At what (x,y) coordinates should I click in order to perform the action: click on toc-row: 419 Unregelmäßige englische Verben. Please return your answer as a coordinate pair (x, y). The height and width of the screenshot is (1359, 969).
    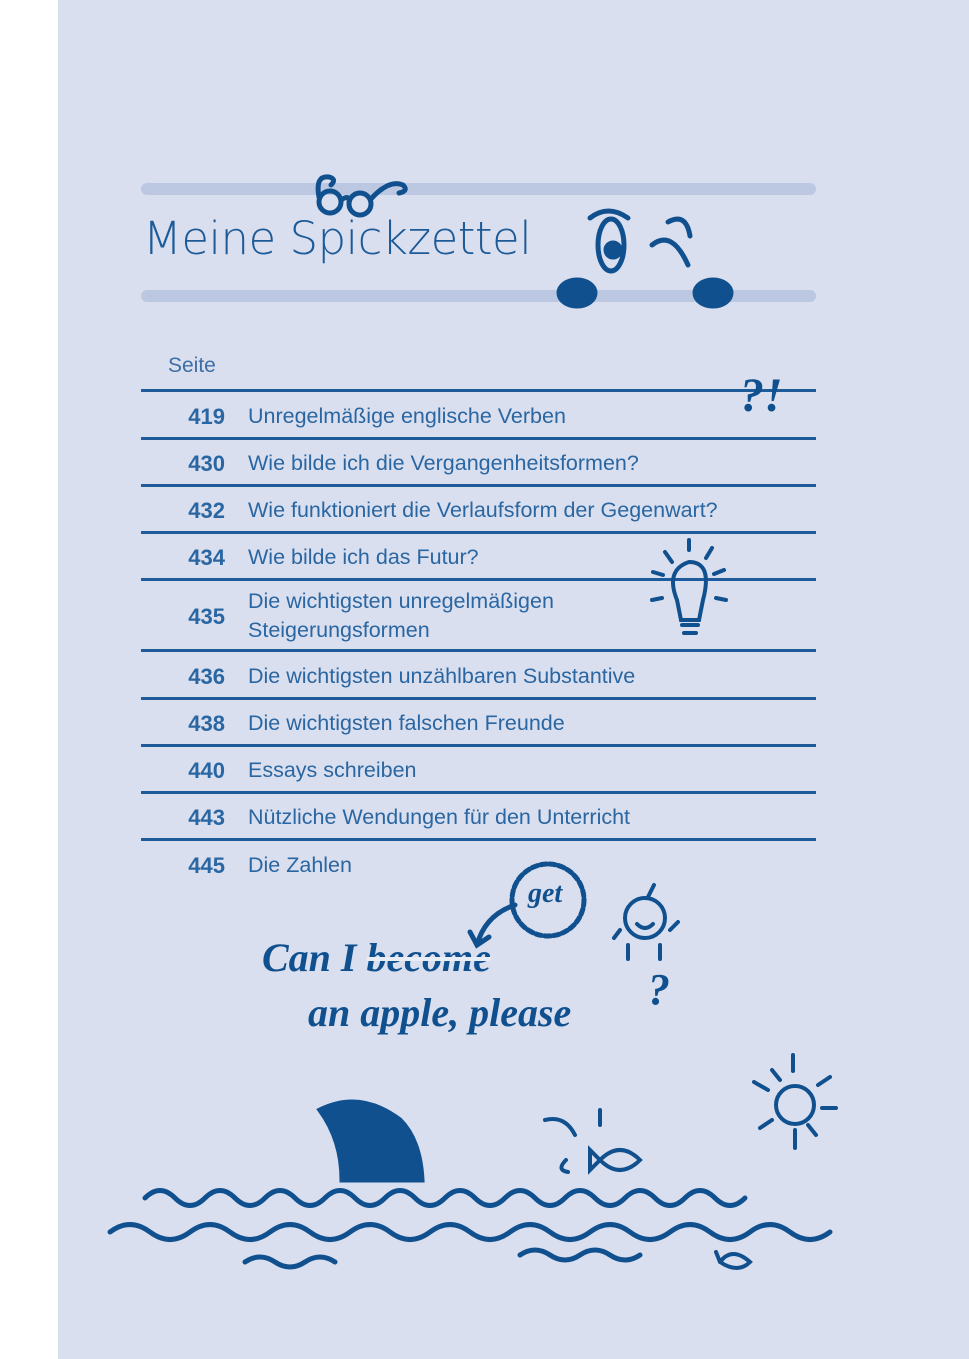
    Looking at the image, I should click on (478, 414).